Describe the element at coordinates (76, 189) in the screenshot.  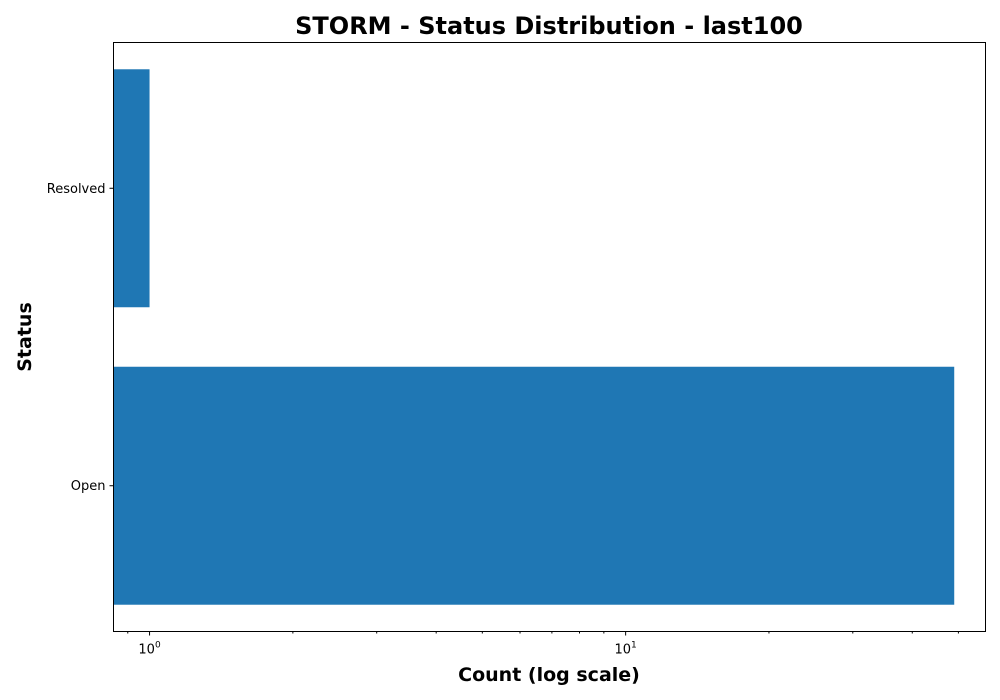
I see `y-tick-label: Resolved` at that location.